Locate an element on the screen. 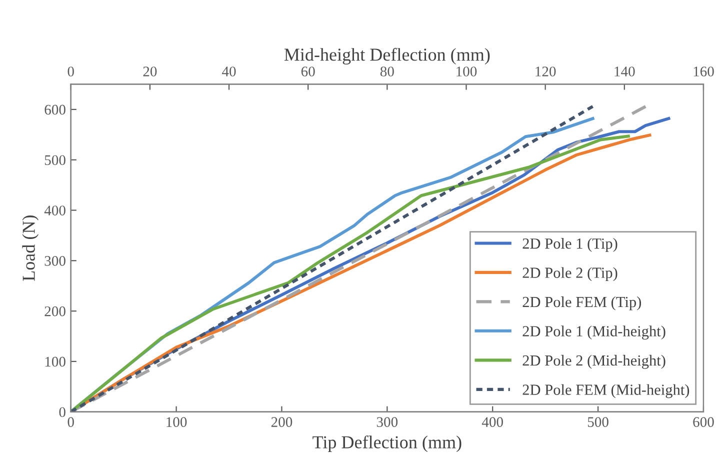 The height and width of the screenshot is (468, 723). x2-tick-label: 20 is located at coordinates (150, 71).